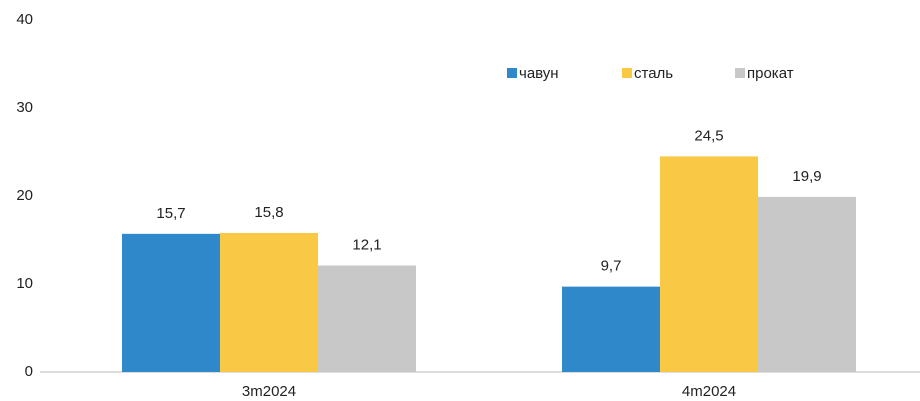  Describe the element at coordinates (29, 371) in the screenshot. I see `y-tick-label: 0` at that location.